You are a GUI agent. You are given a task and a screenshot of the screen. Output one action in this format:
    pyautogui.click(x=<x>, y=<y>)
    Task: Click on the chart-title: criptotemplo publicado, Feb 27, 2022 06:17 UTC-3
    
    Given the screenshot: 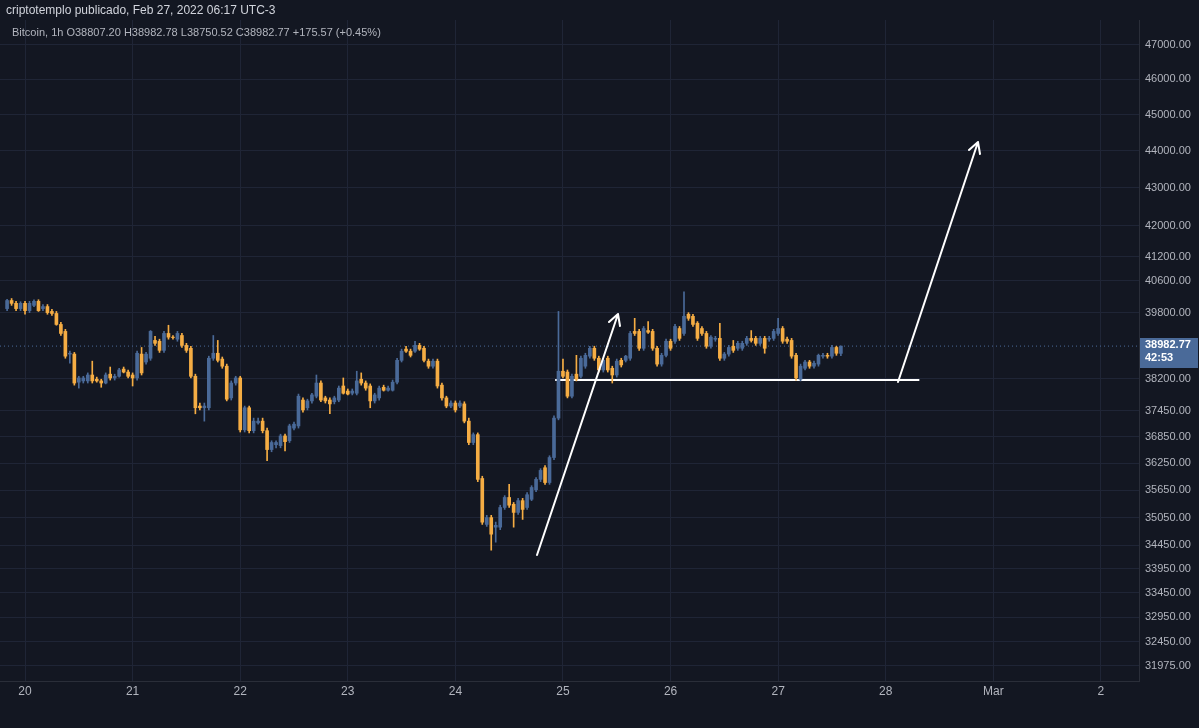 What is the action you would take?
    pyautogui.click(x=141, y=10)
    